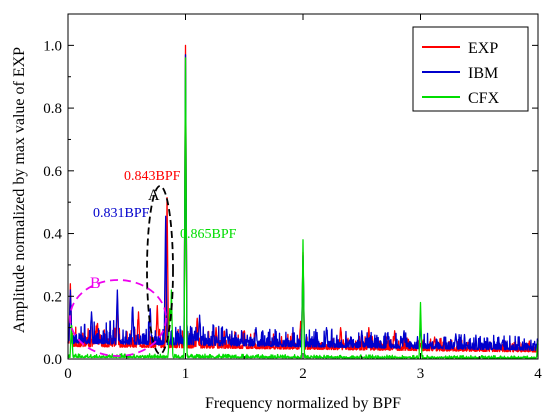  Describe the element at coordinates (186, 374) in the screenshot. I see `x-tick-label: 1` at that location.